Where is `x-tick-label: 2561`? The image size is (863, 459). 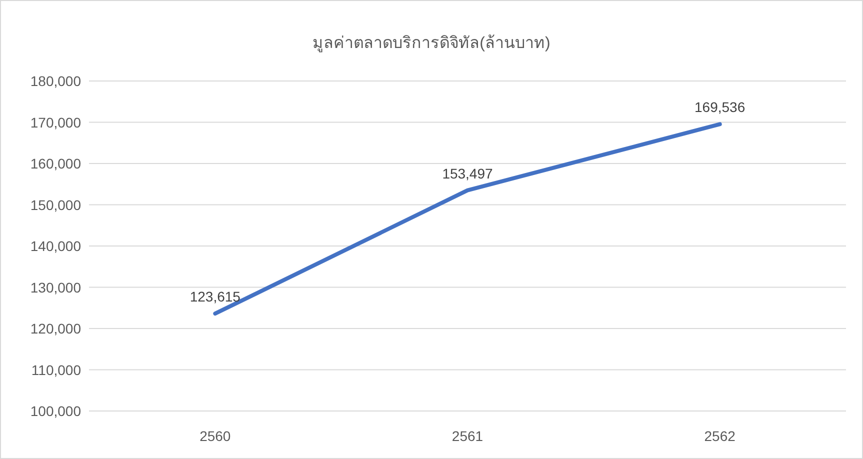
x-tick-label: 2561 is located at coordinates (468, 436).